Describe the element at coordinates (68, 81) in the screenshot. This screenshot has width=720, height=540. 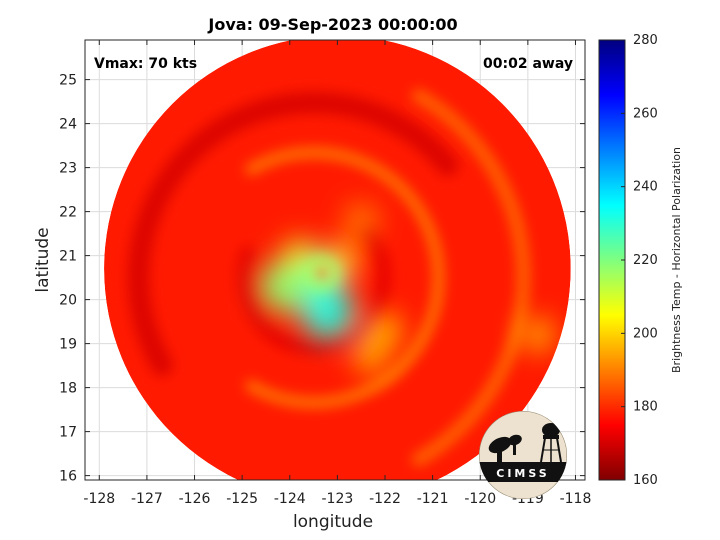
I see `y-tick-label: 25` at that location.